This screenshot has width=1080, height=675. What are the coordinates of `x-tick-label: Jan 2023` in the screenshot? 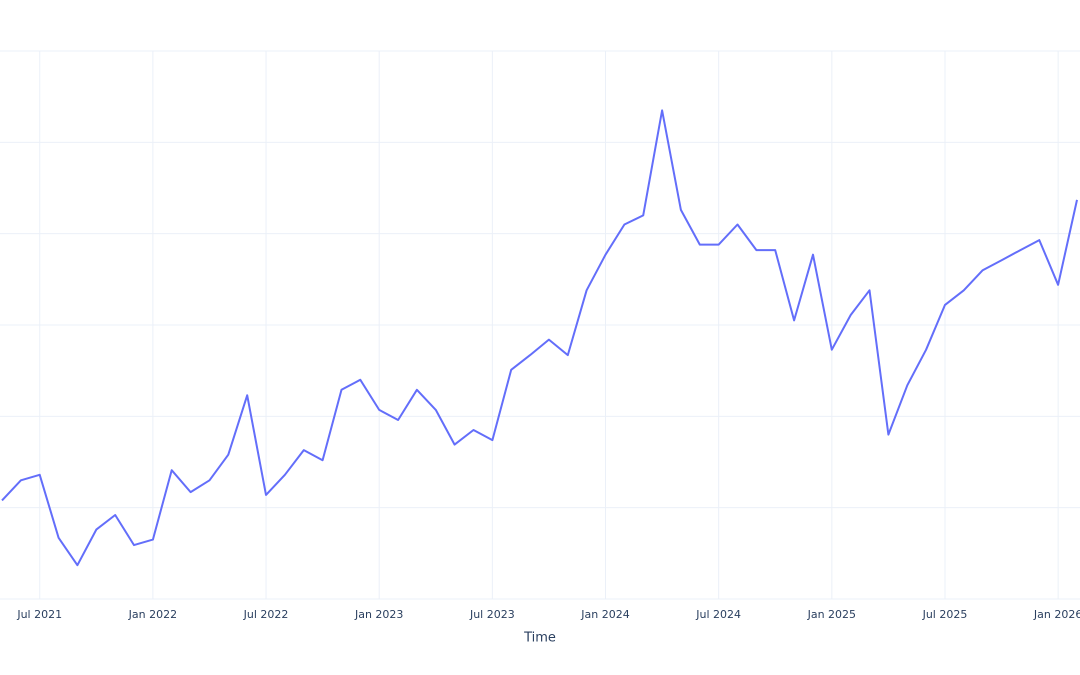 It's located at (378, 614).